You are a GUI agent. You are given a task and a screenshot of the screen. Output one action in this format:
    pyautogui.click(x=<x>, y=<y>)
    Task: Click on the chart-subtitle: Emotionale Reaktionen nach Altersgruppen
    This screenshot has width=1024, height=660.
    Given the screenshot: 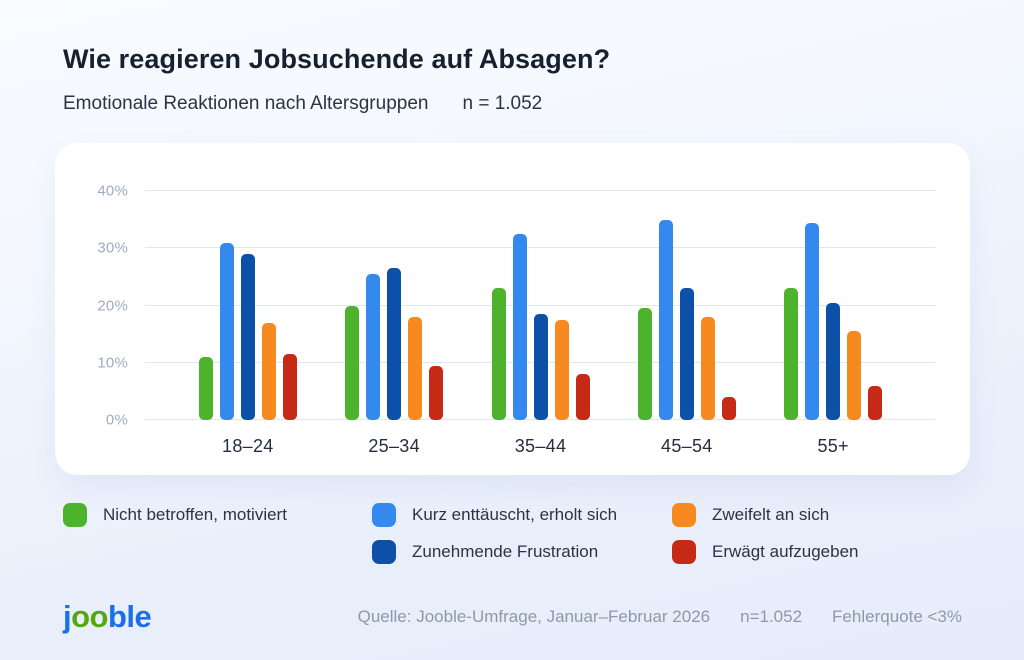 What is the action you would take?
    pyautogui.click(x=246, y=103)
    